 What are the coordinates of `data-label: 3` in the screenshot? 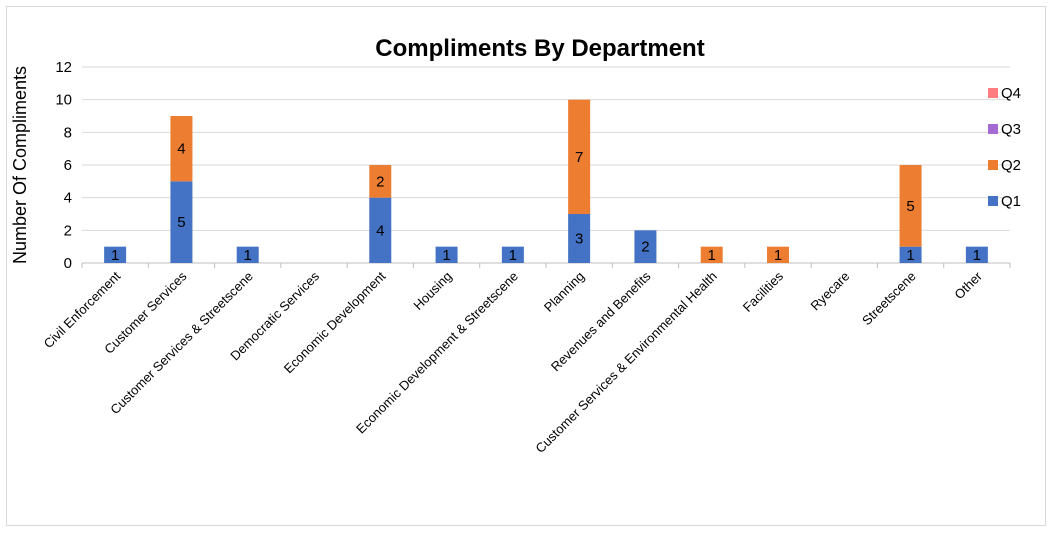 It's located at (579, 239).